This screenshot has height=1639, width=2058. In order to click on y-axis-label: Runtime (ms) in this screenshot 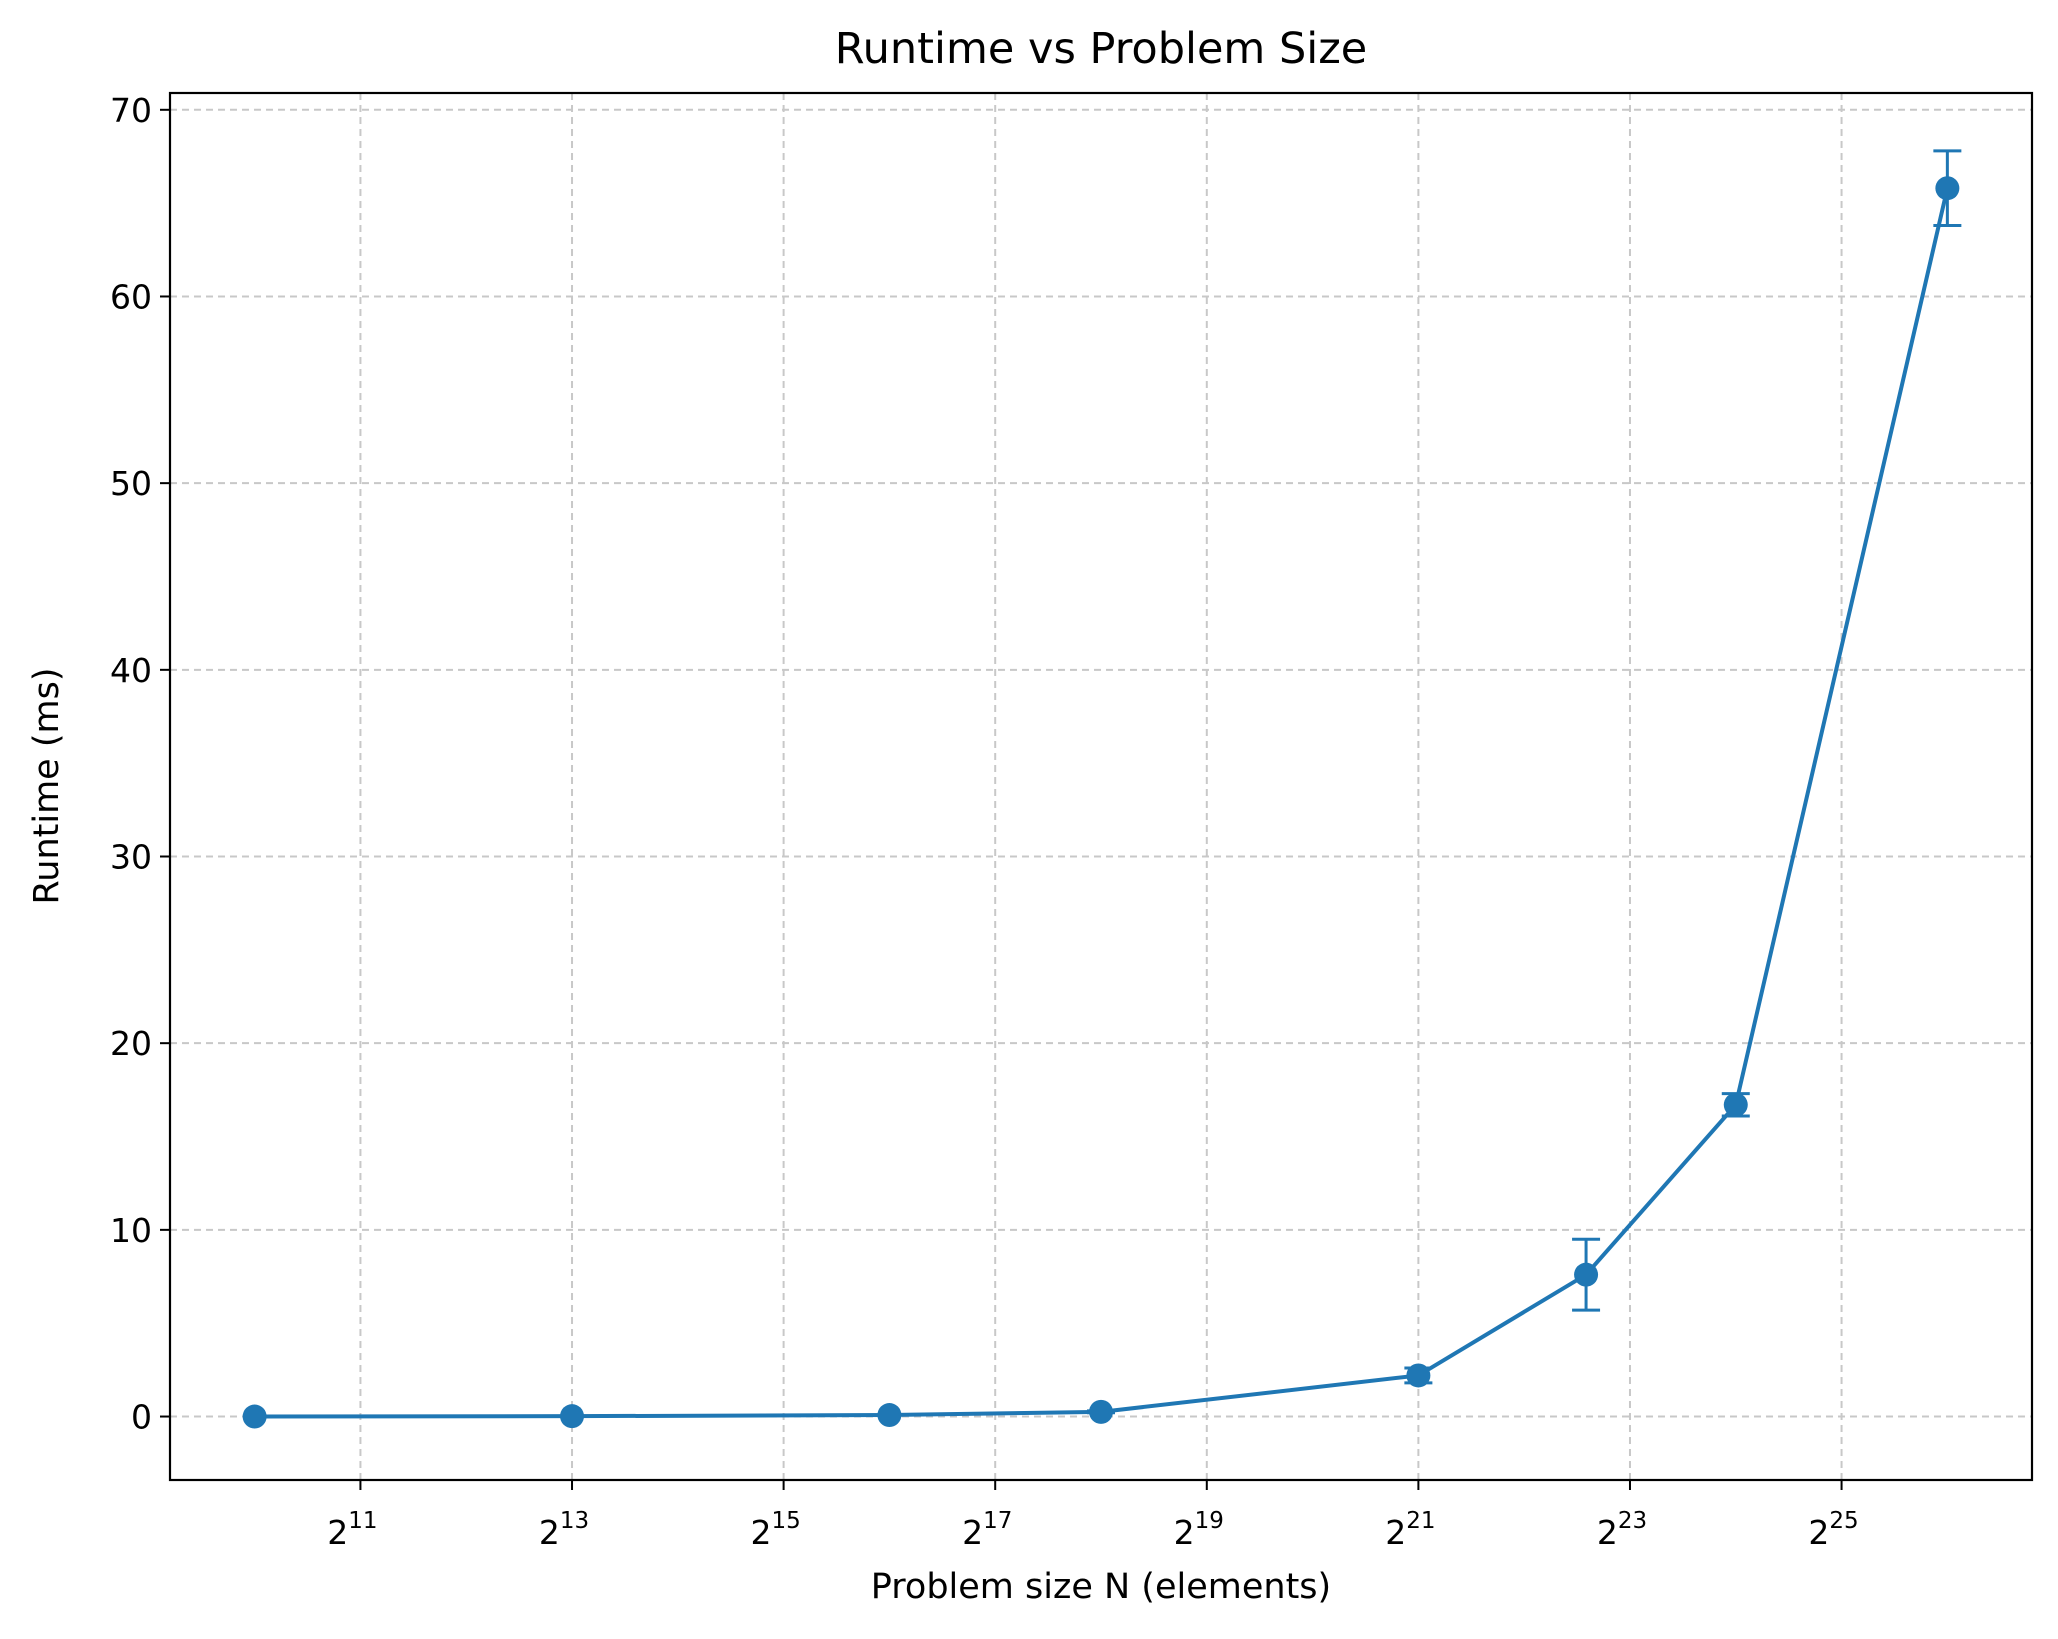, I will do `click(47, 786)`.